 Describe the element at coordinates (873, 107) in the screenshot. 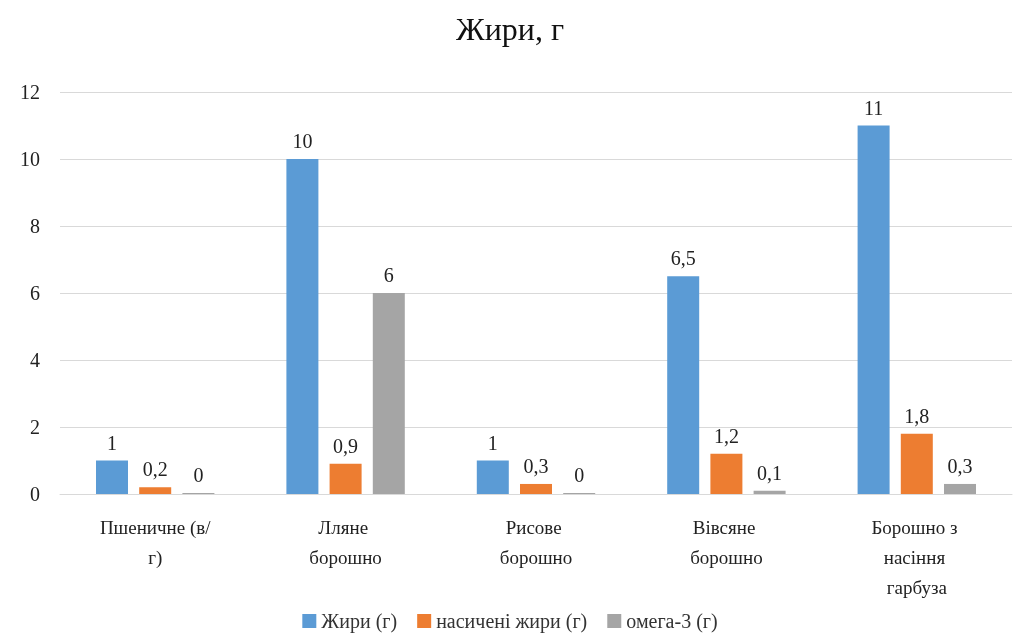

I see `data-label: 11` at that location.